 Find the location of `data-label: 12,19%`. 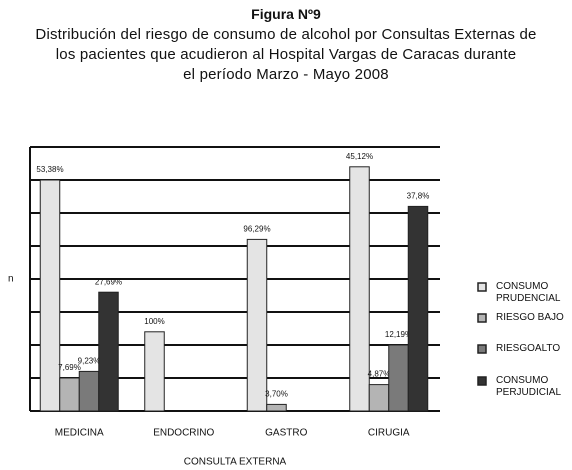

data-label: 12,19% is located at coordinates (398, 334).